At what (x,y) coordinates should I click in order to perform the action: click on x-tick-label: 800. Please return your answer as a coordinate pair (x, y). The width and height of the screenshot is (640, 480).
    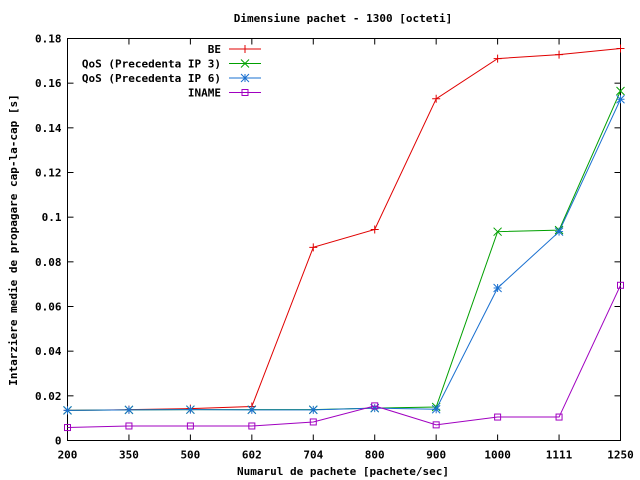
    Looking at the image, I should click on (375, 455).